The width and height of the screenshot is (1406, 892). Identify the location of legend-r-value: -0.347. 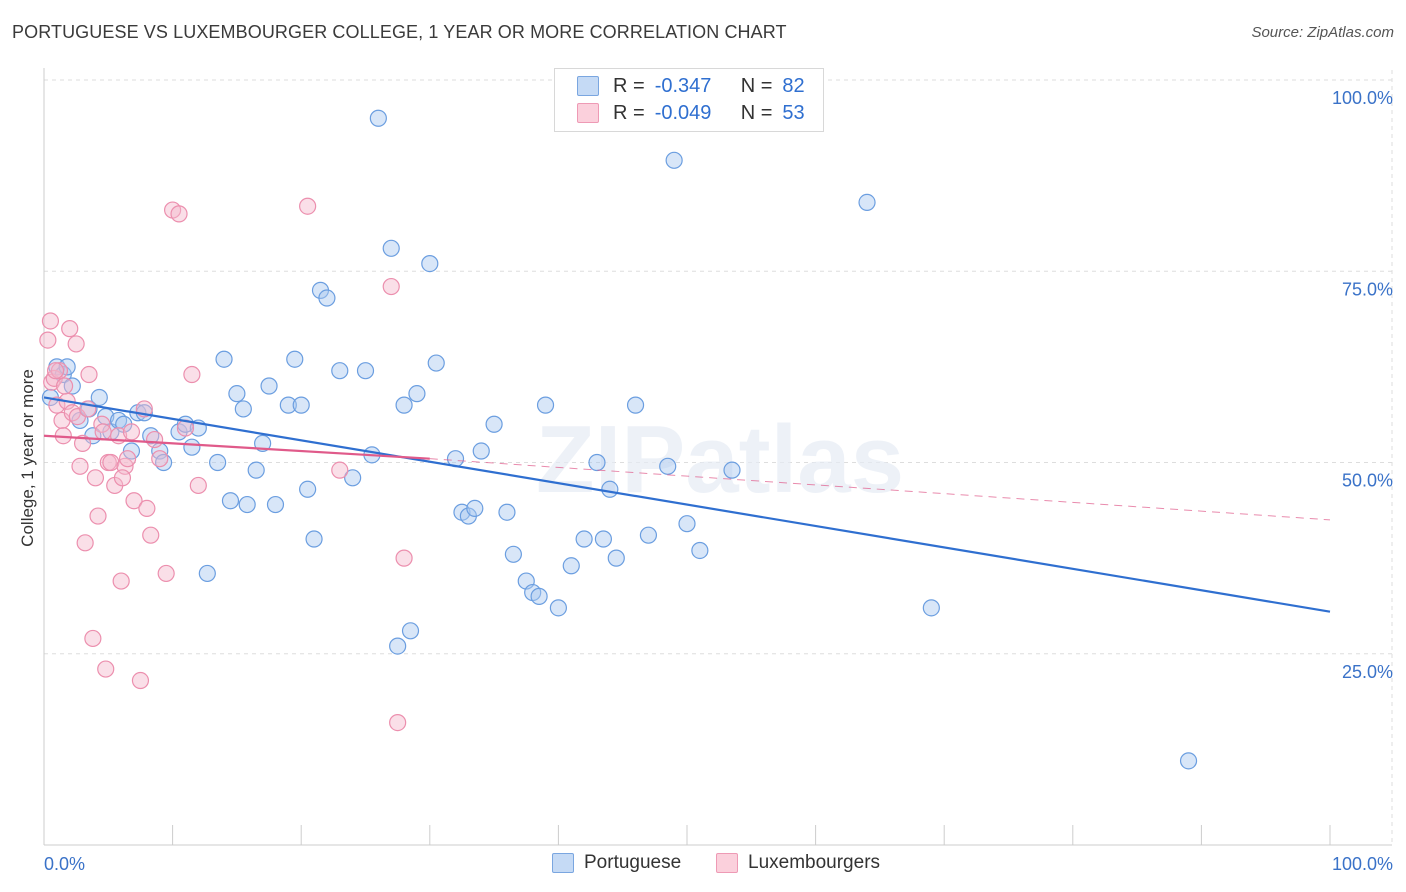
(683, 85).